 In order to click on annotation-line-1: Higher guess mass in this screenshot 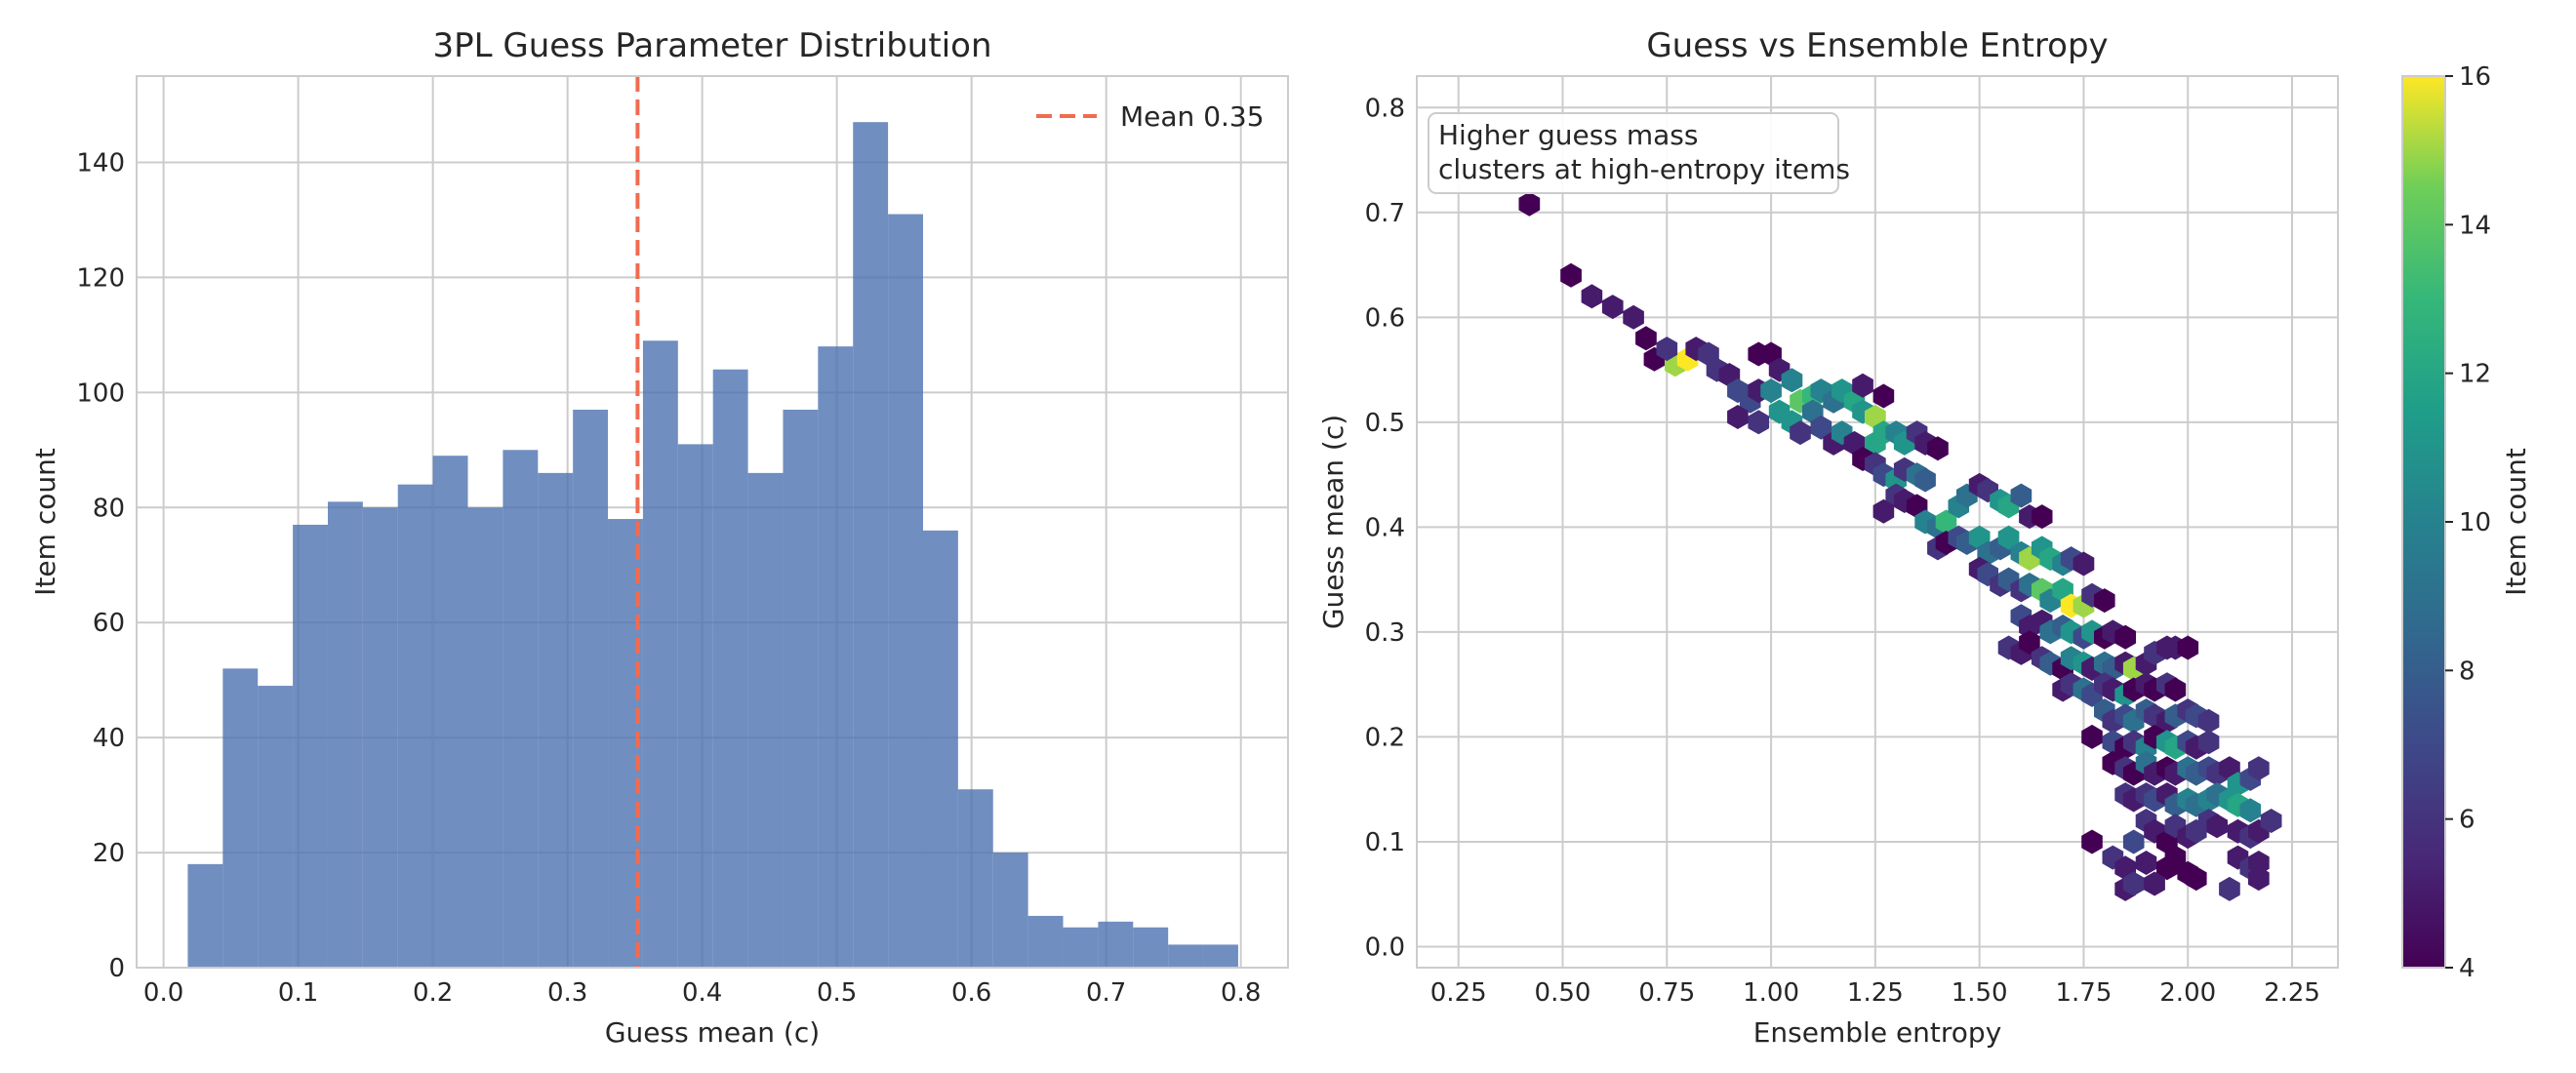, I will do `click(1568, 135)`.